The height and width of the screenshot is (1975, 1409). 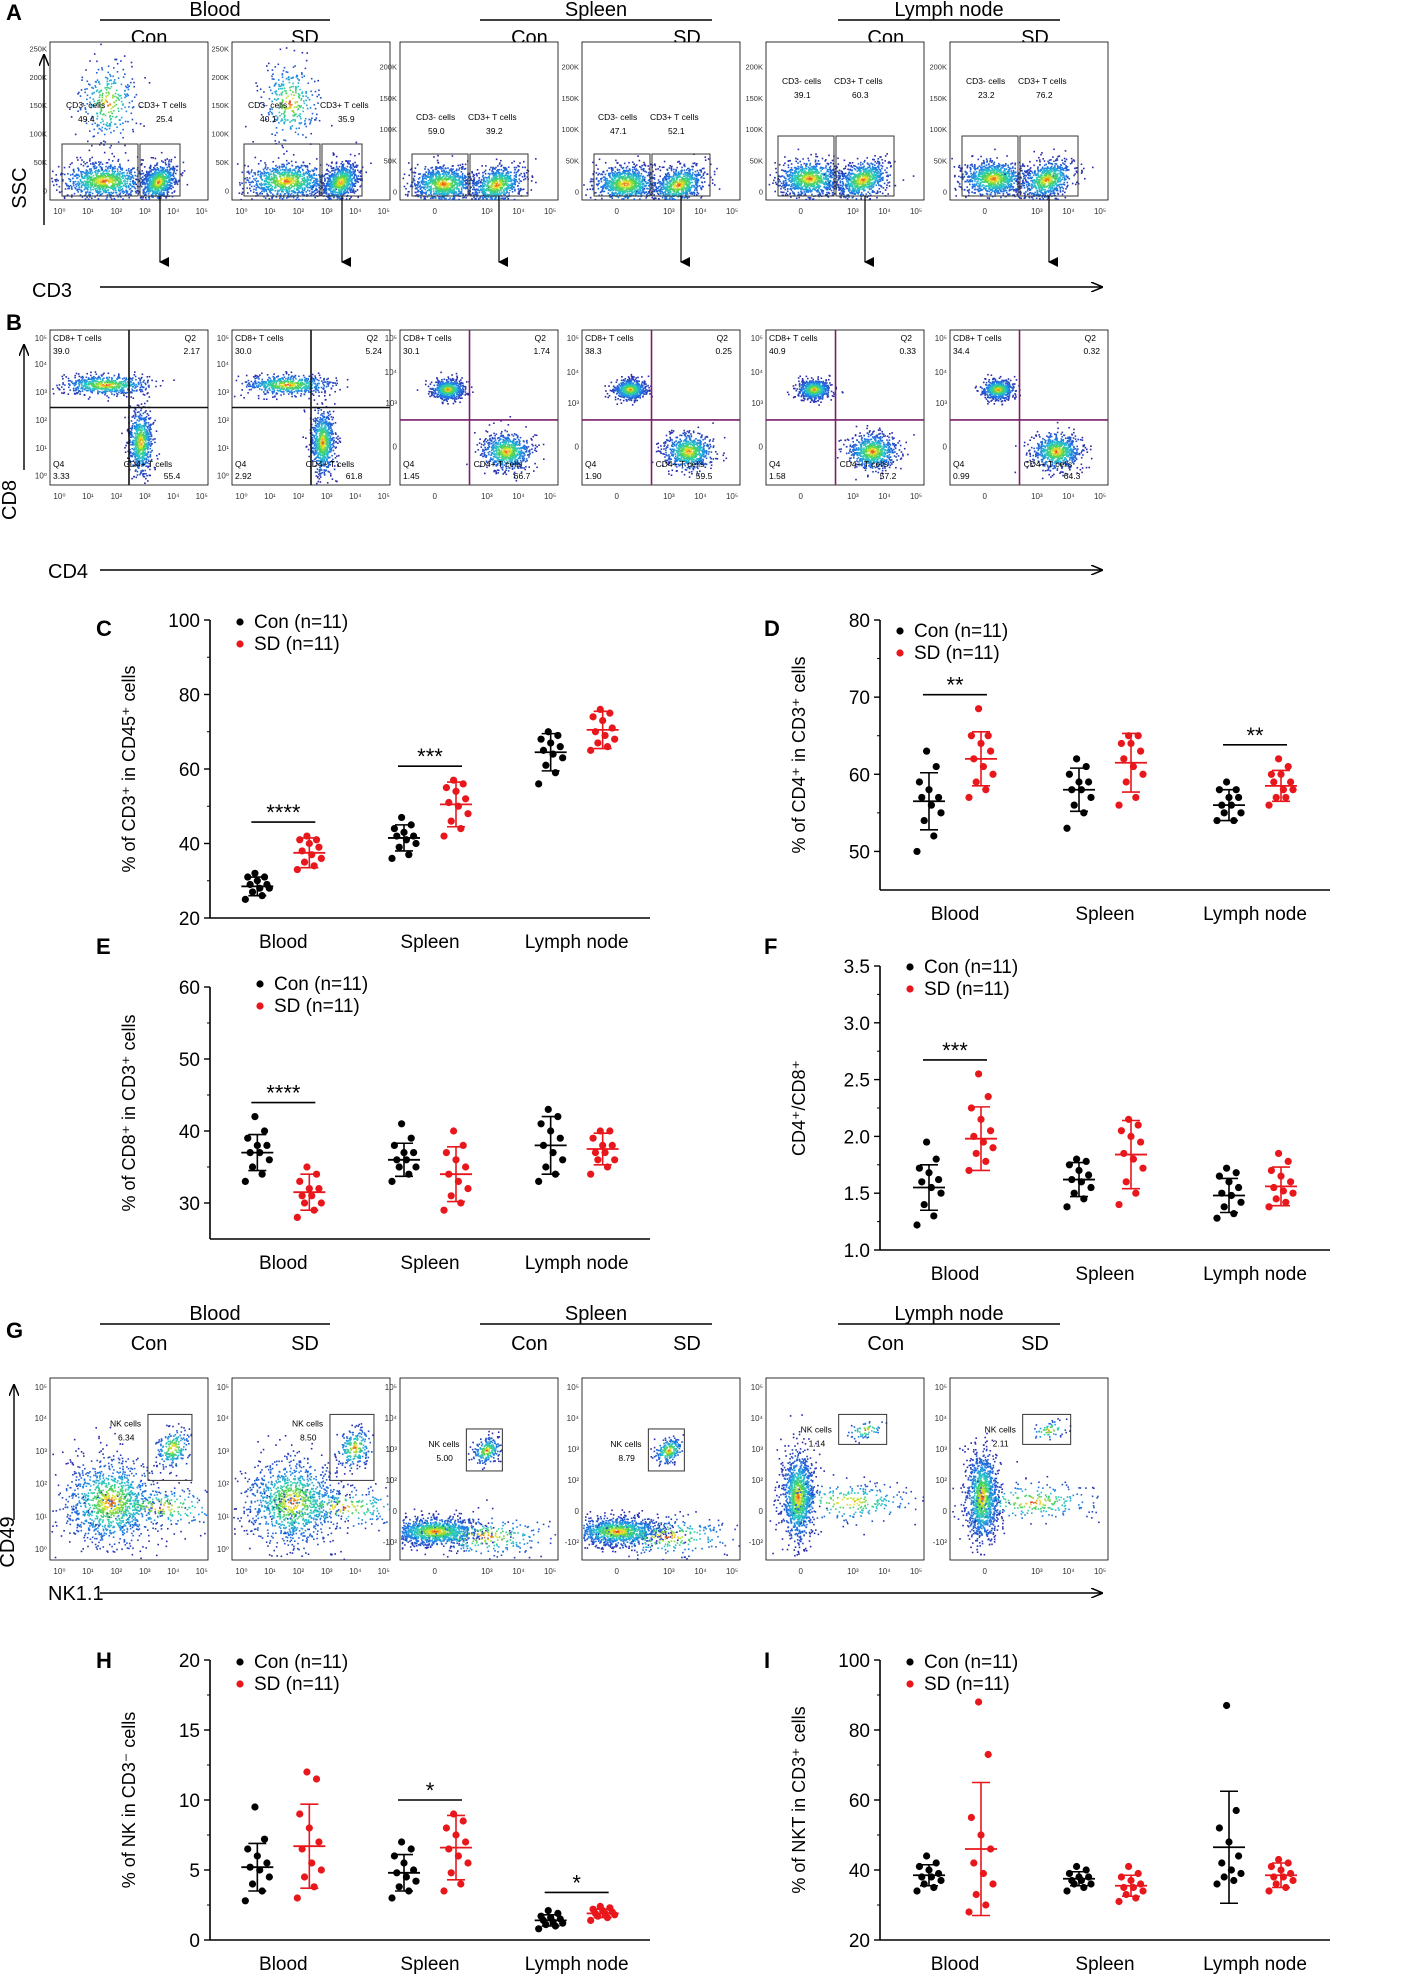 I want to click on y-tick-label: 60, so click(x=859, y=1801).